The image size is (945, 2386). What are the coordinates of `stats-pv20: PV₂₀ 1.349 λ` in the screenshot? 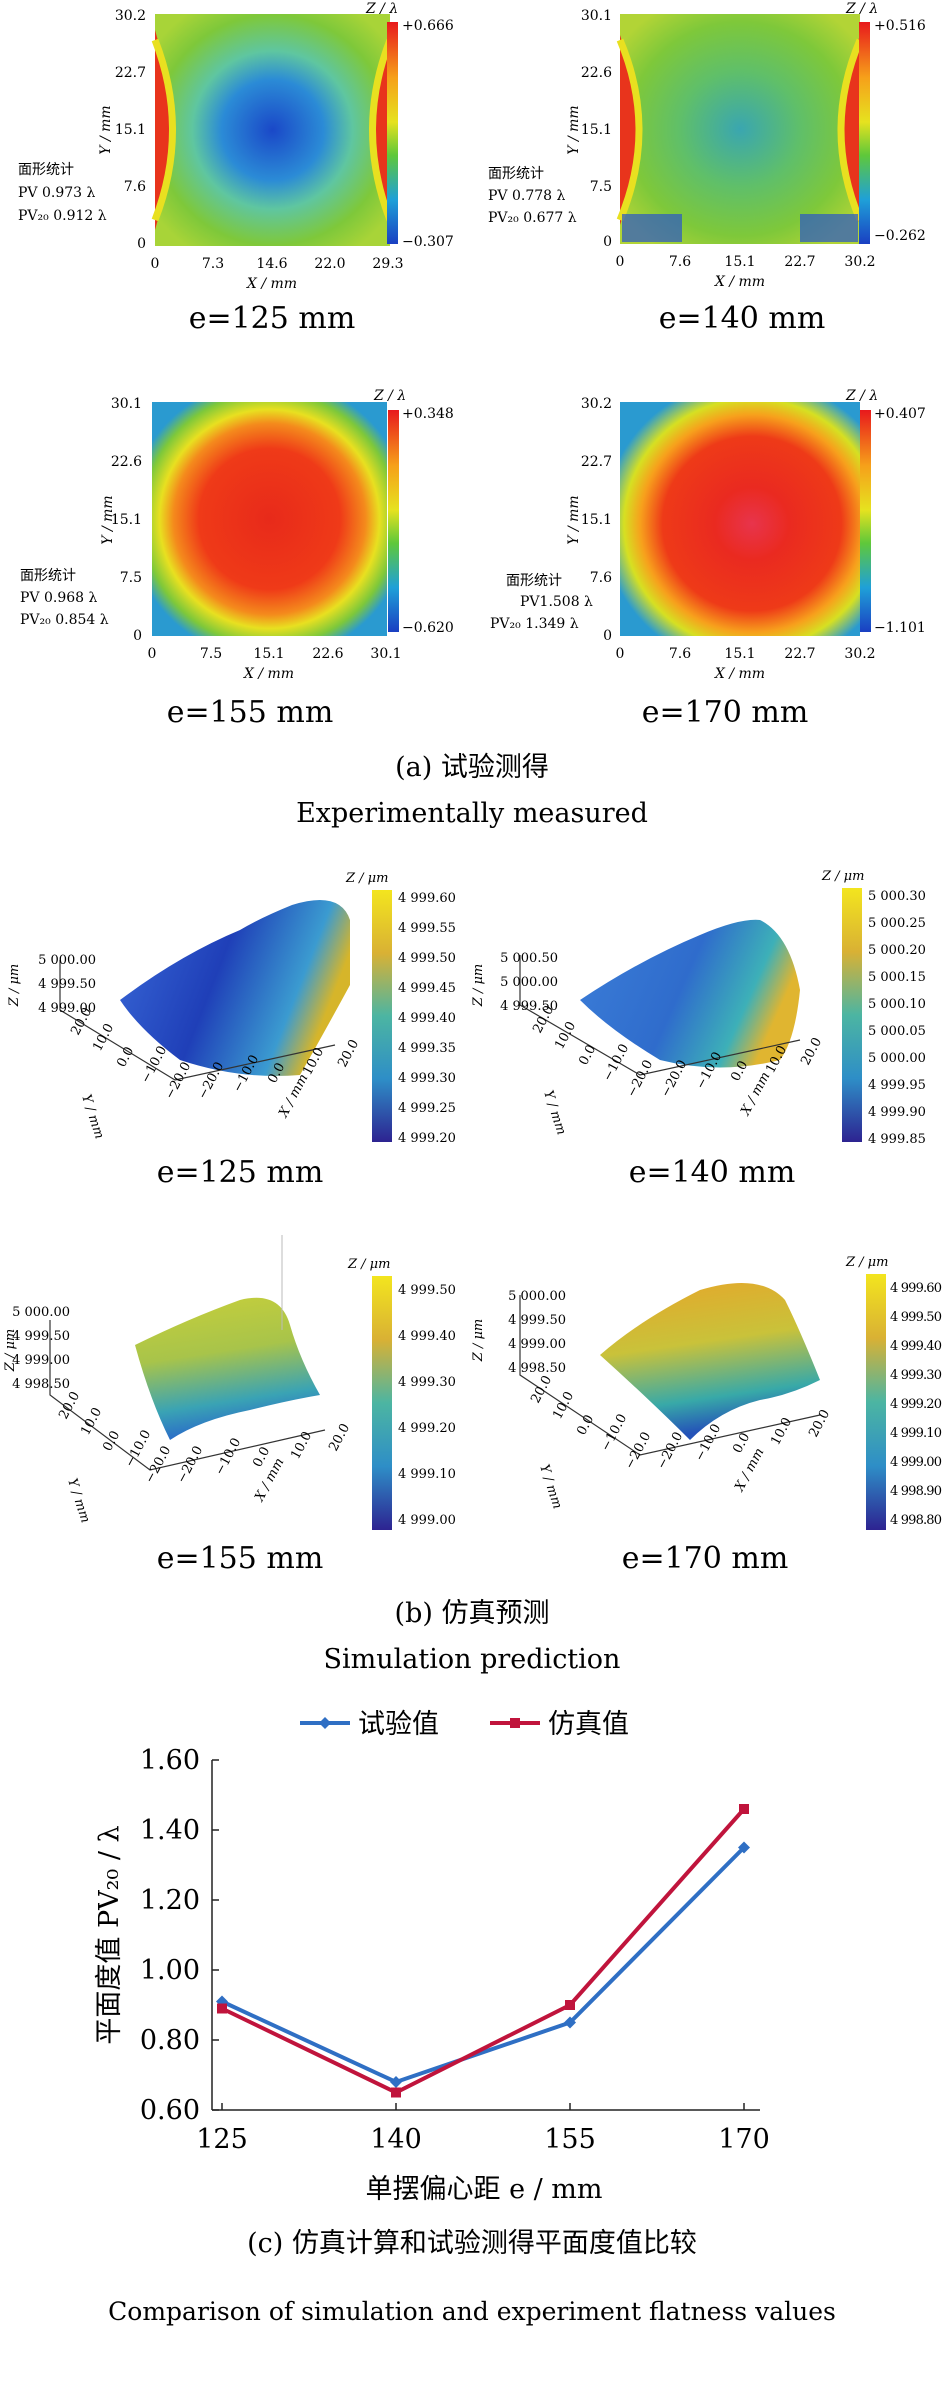 It's located at (534, 624).